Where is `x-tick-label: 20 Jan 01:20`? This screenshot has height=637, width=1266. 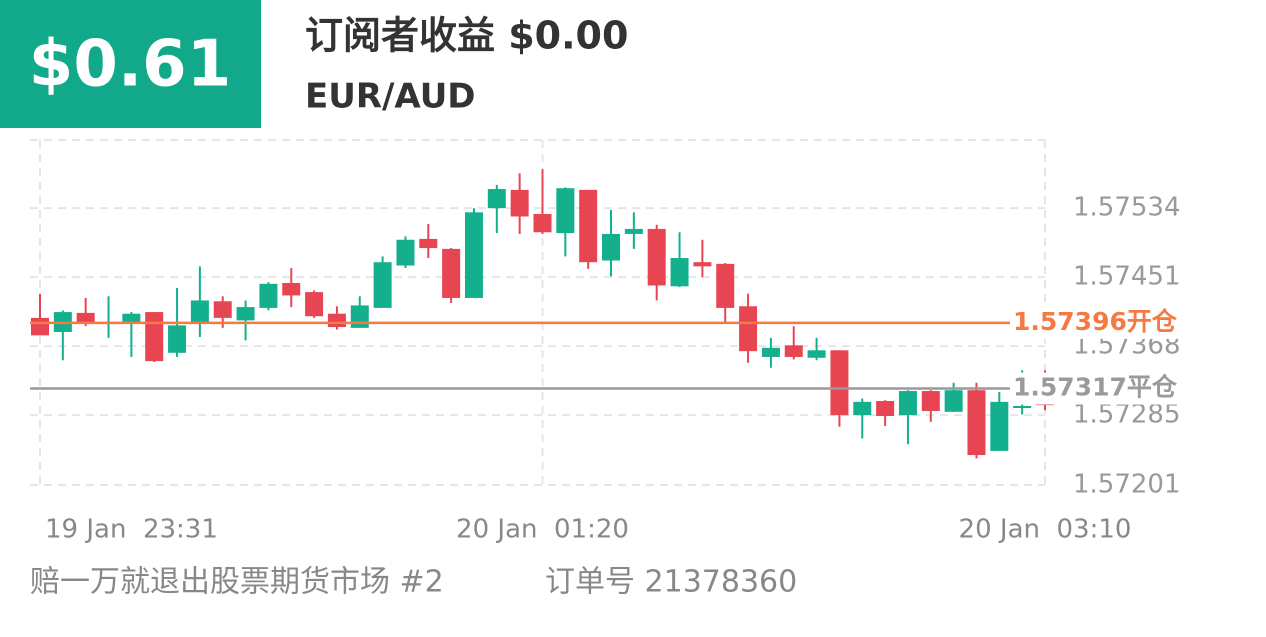
x-tick-label: 20 Jan 01:20 is located at coordinates (542, 530).